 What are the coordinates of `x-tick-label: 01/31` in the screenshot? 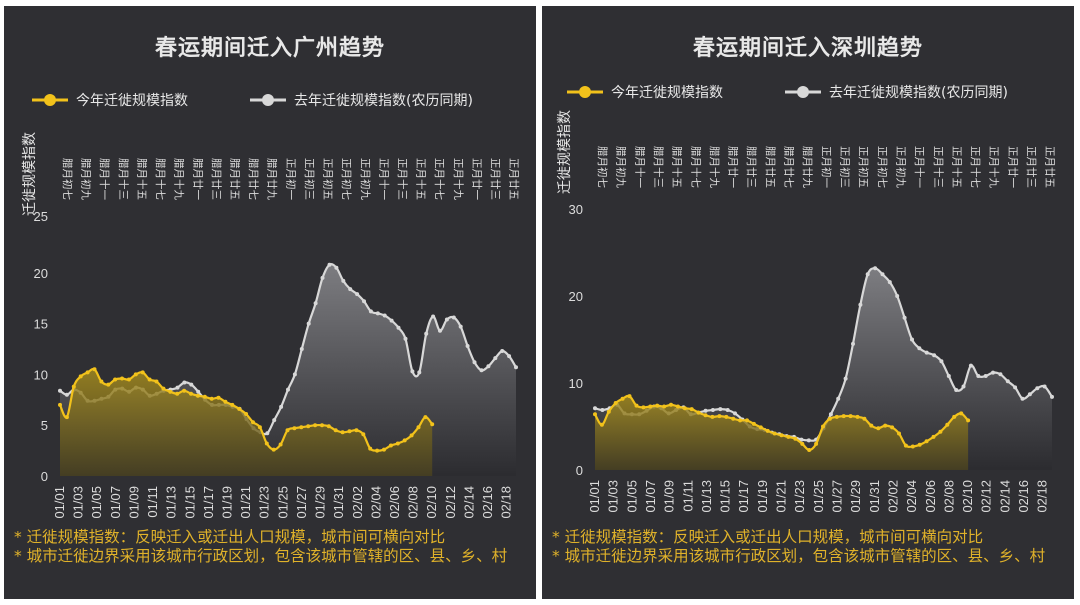 It's located at (338, 502).